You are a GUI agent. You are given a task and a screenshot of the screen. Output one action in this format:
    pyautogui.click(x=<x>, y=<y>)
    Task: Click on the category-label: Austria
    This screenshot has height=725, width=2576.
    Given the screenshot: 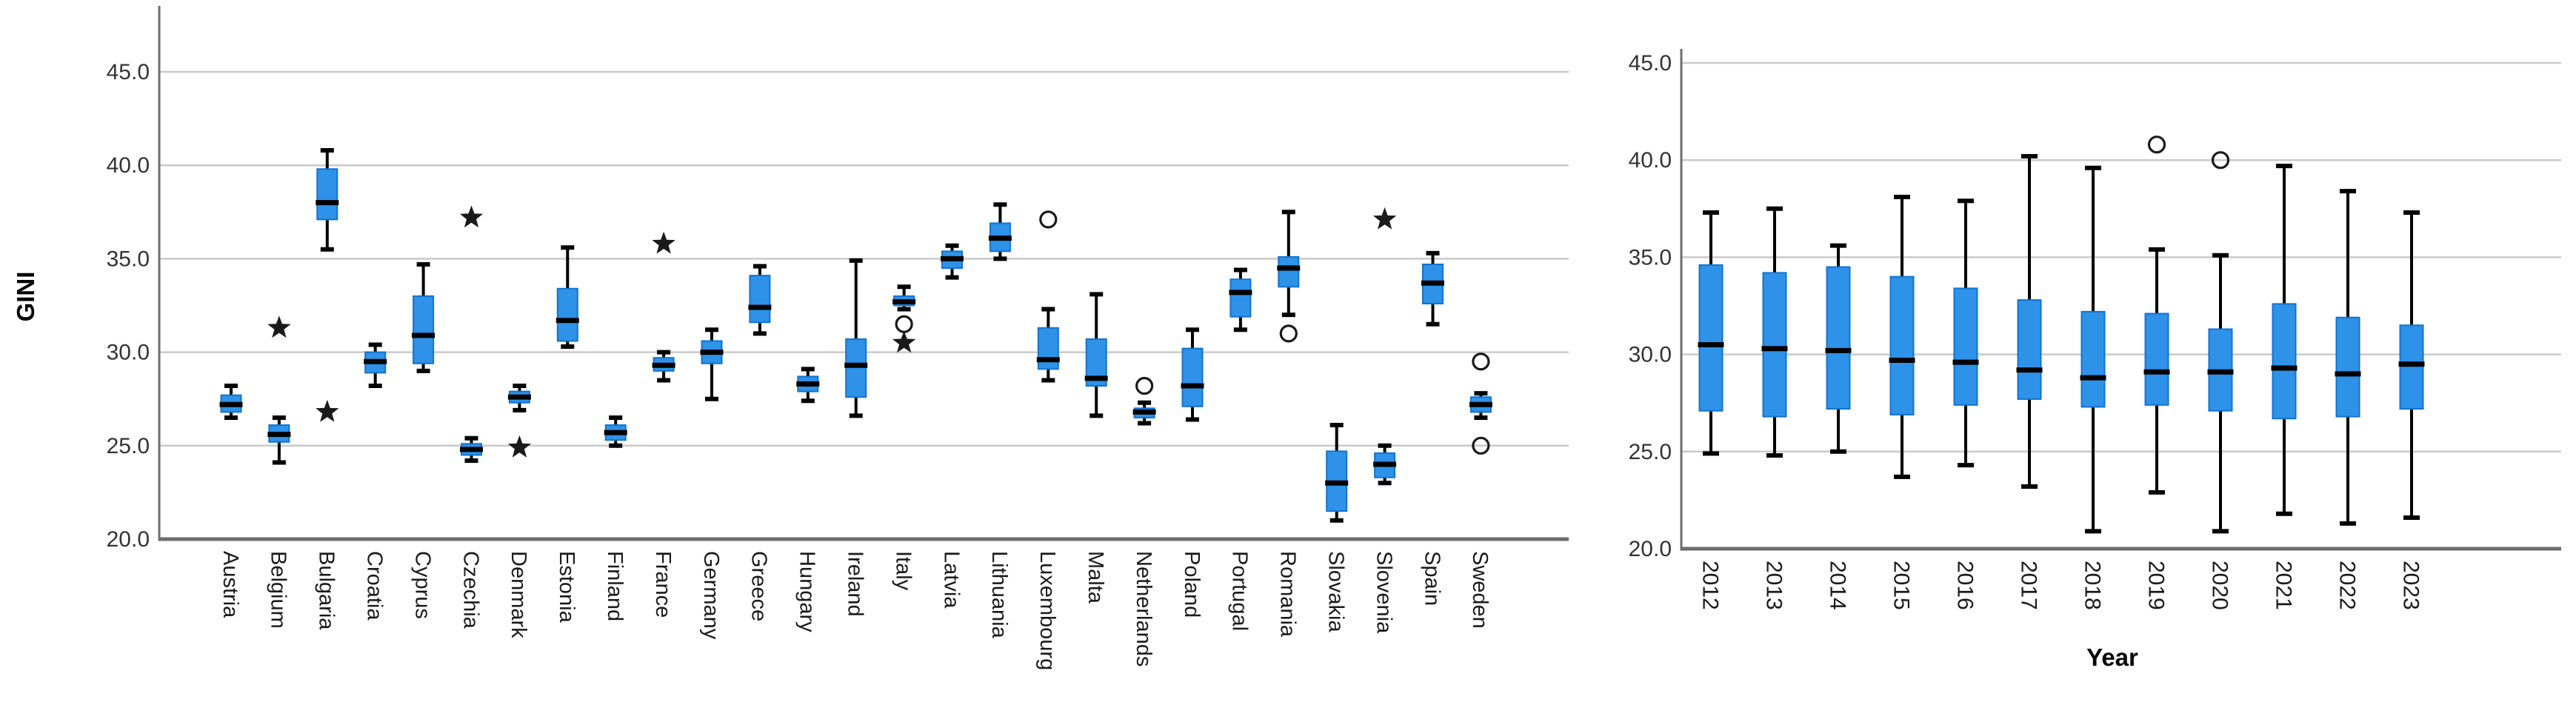 What is the action you would take?
    pyautogui.click(x=230, y=584)
    